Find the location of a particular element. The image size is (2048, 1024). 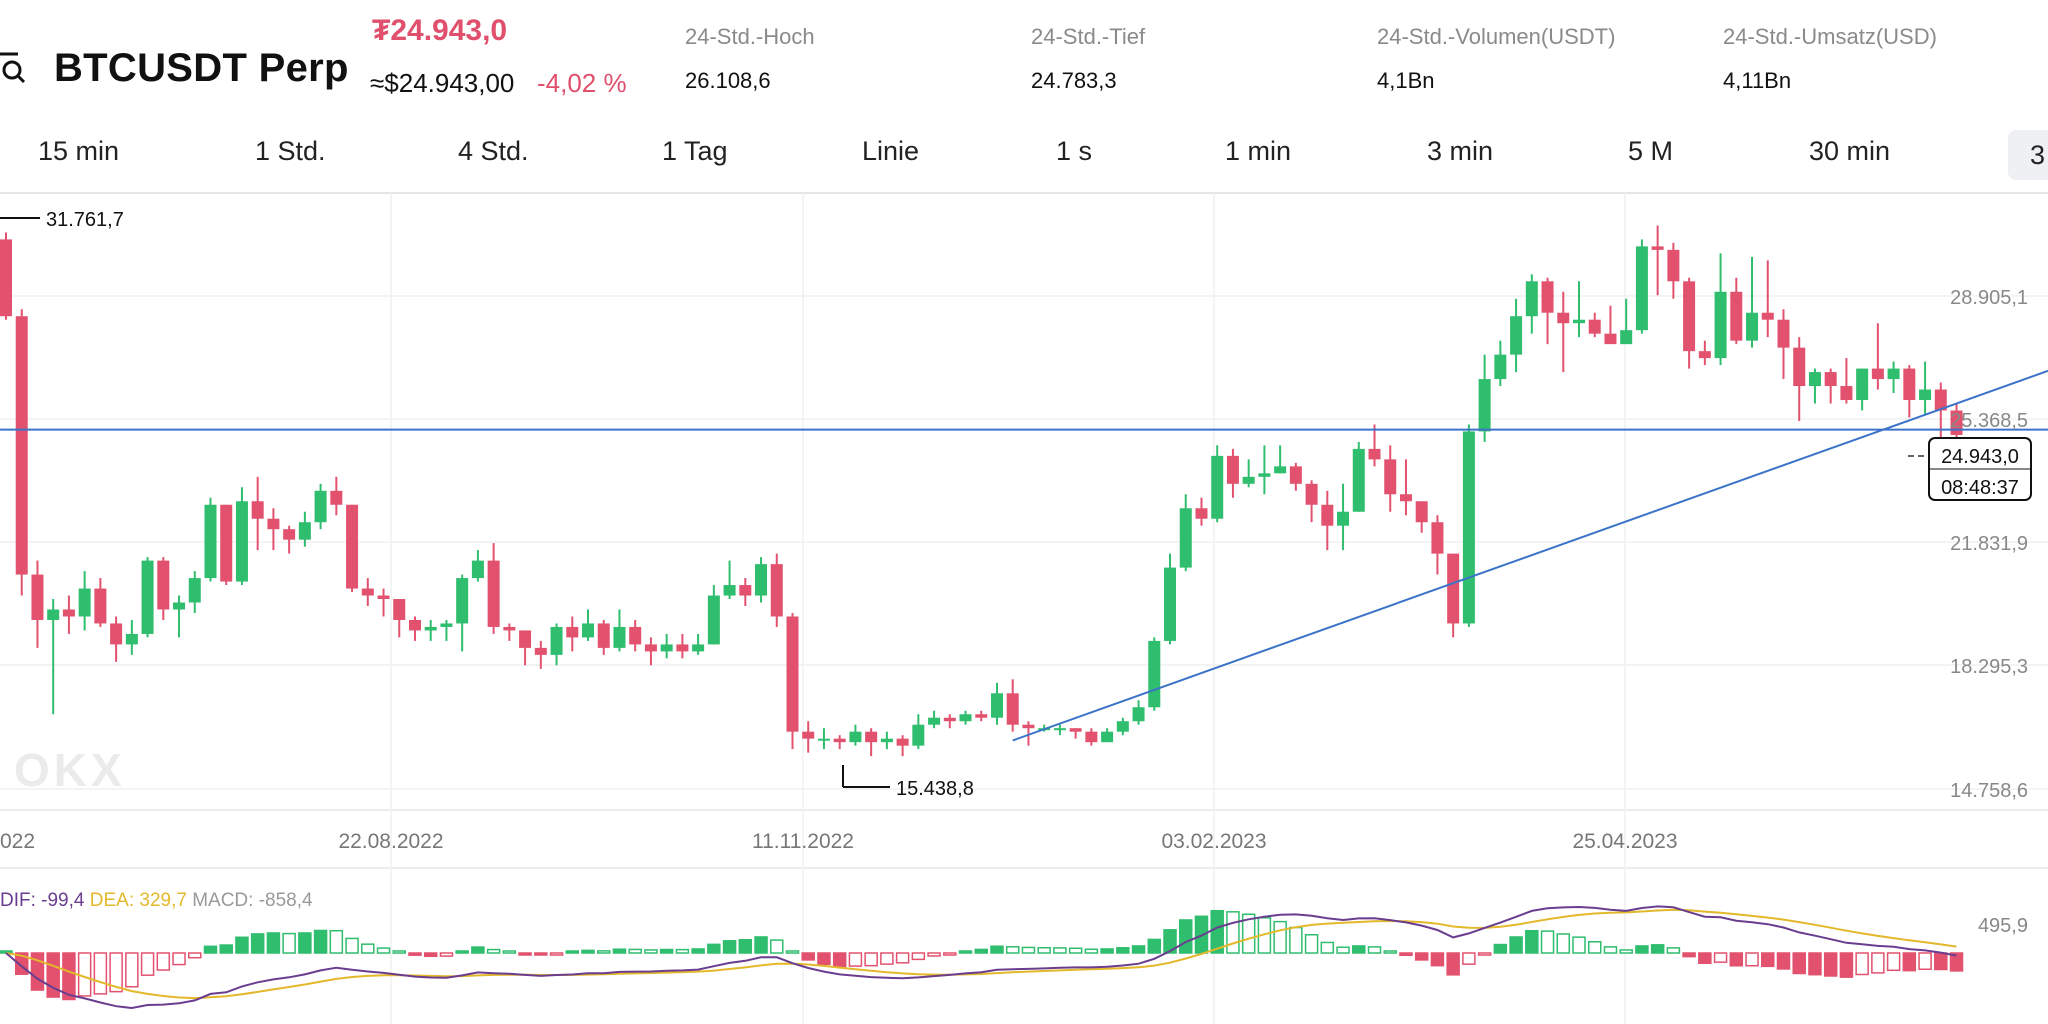

tf-3min: 3 min is located at coordinates (1460, 151).